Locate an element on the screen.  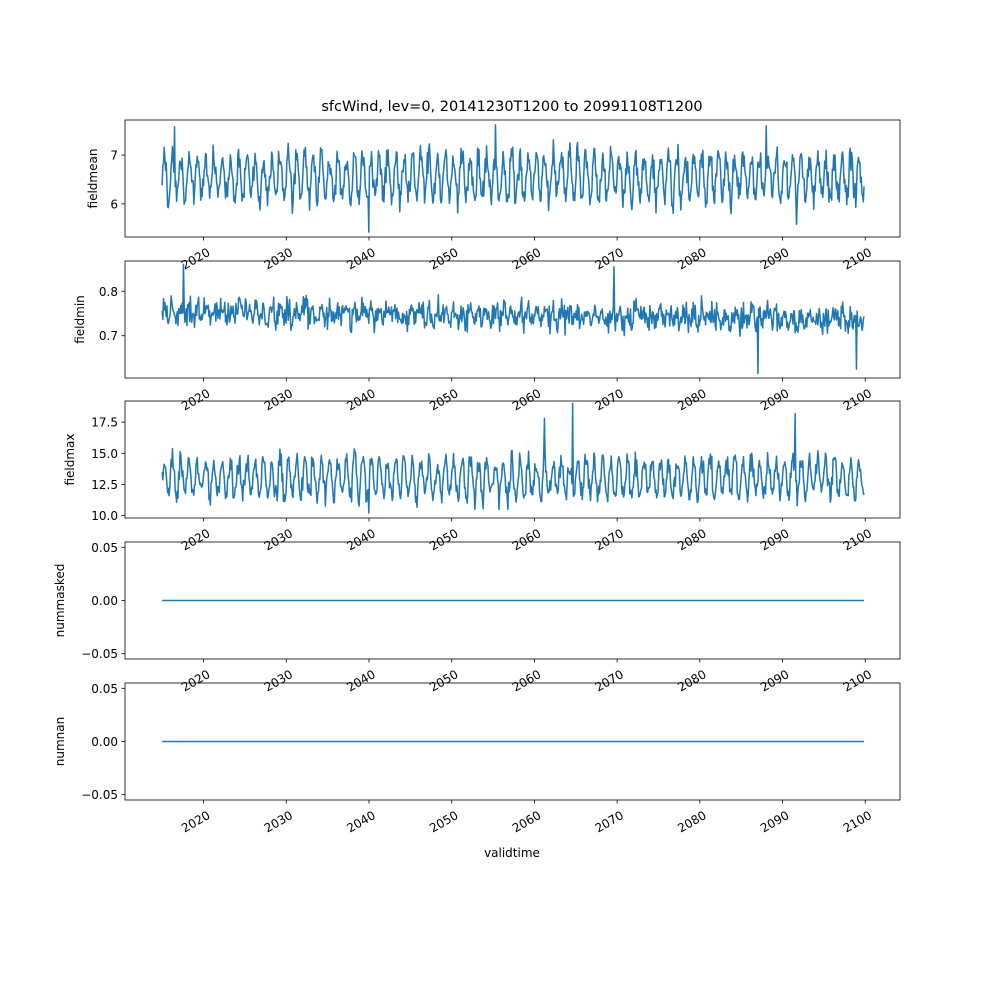
y-axis-label-fieldmin: fieldmin is located at coordinates (80, 319).